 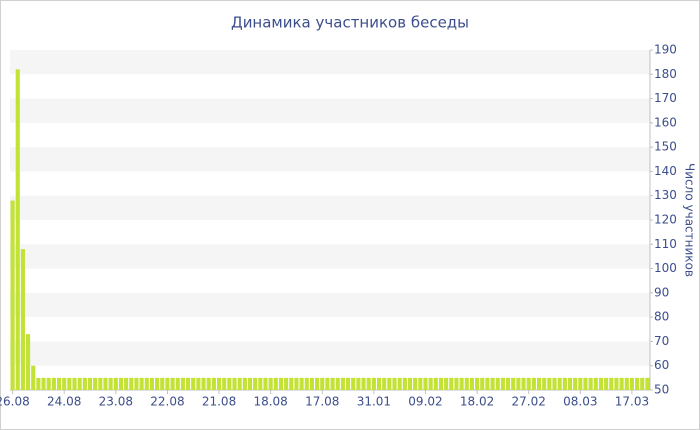 What do you see at coordinates (665, 195) in the screenshot?
I see `y-tick-label: 130` at bounding box center [665, 195].